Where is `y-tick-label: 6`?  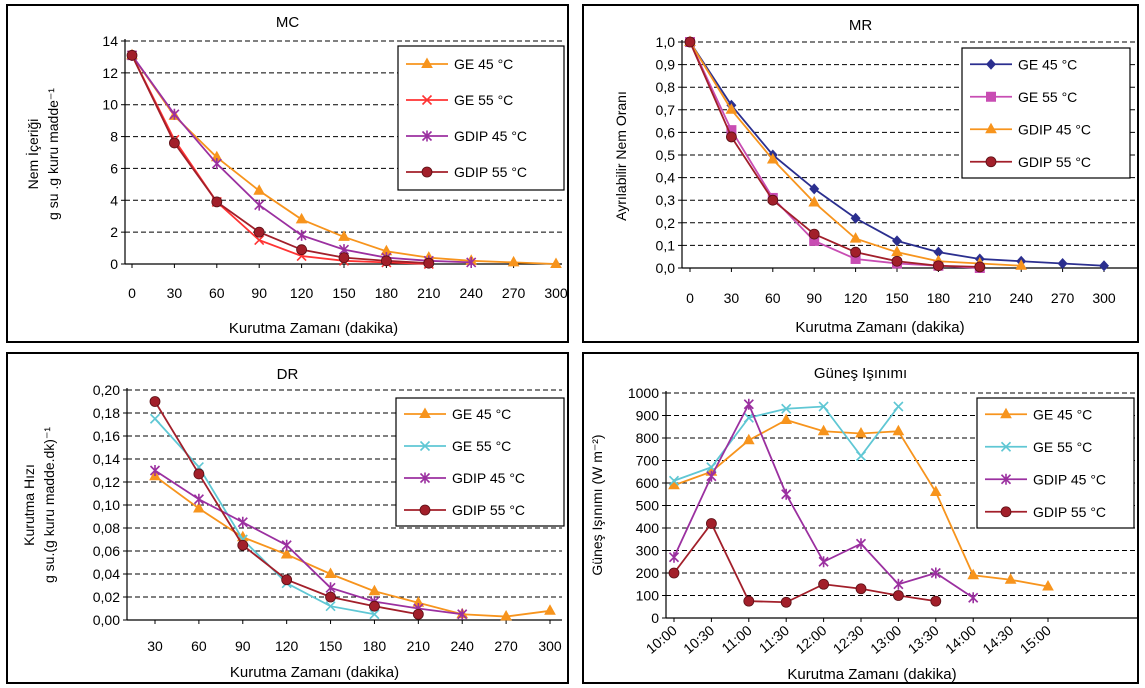
y-tick-label: 6 is located at coordinates (114, 168).